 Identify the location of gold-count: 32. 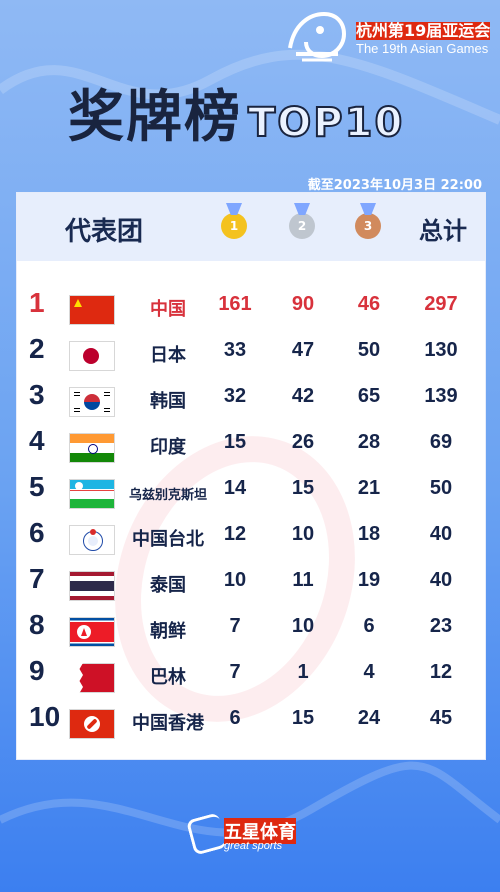
(235, 396).